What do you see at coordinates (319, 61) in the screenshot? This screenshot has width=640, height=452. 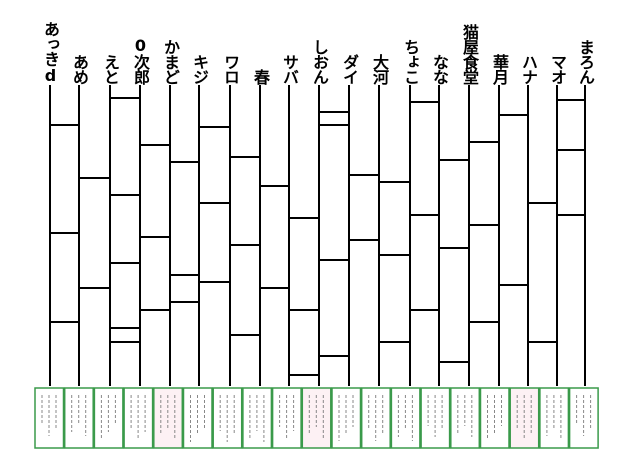 I see `player-name: しおん` at bounding box center [319, 61].